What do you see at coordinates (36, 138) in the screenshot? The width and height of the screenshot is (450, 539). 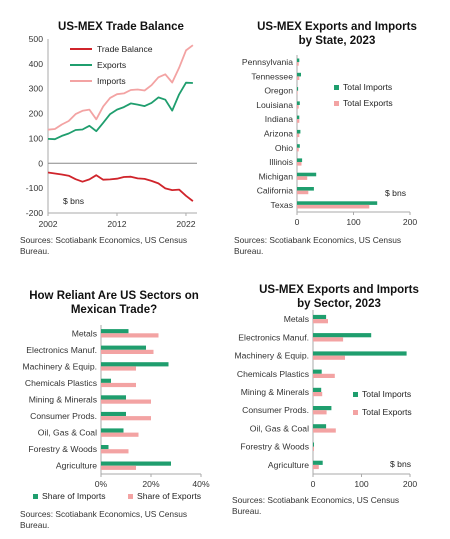 I see `y-tick-label: 100` at bounding box center [36, 138].